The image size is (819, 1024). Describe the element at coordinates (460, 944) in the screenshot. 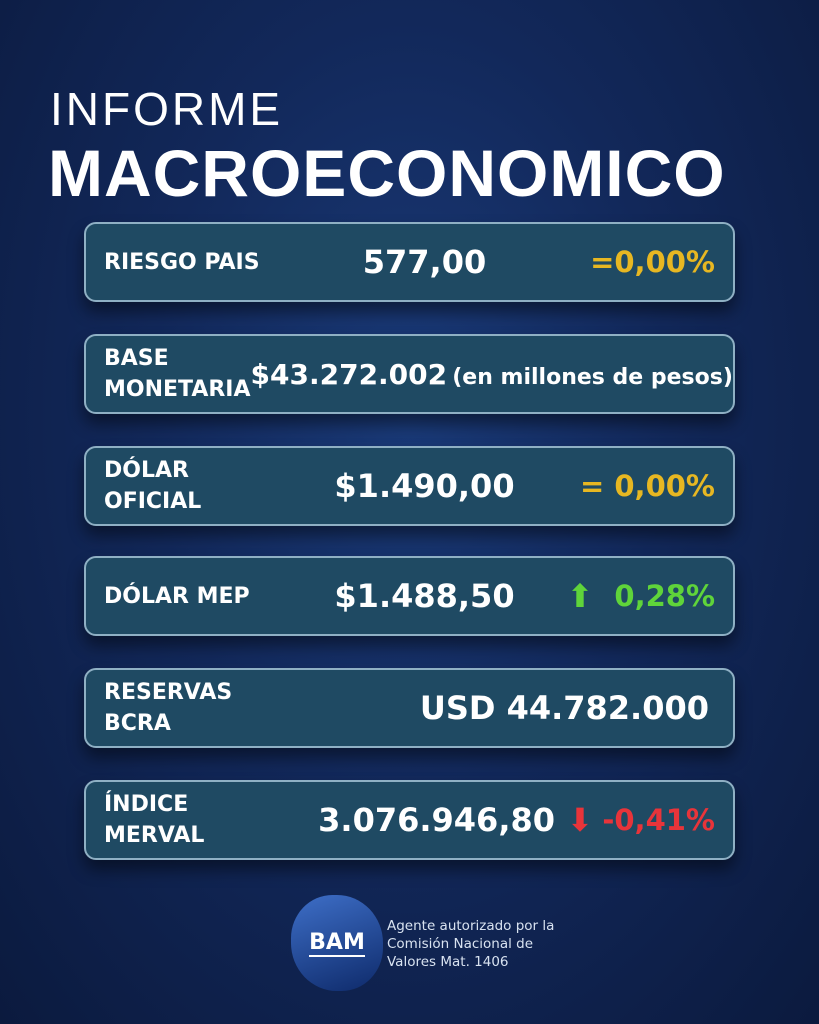

I see `footer-line2: Comisión Nacional de` at that location.